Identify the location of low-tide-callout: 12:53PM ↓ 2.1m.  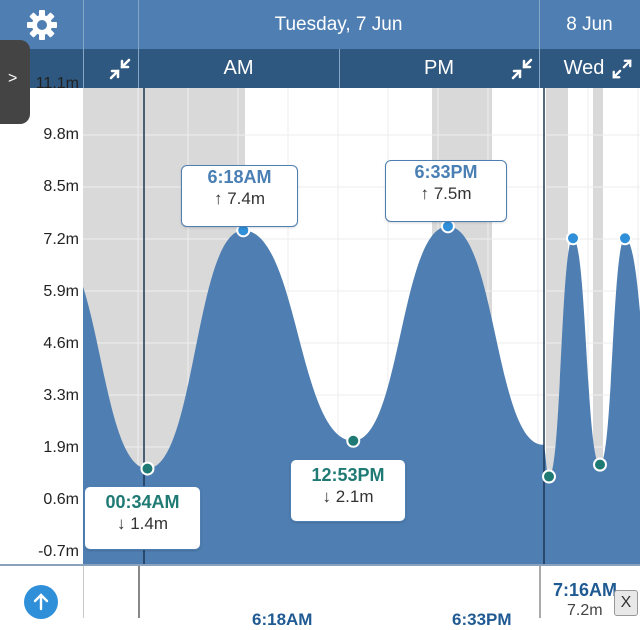
(348, 490).